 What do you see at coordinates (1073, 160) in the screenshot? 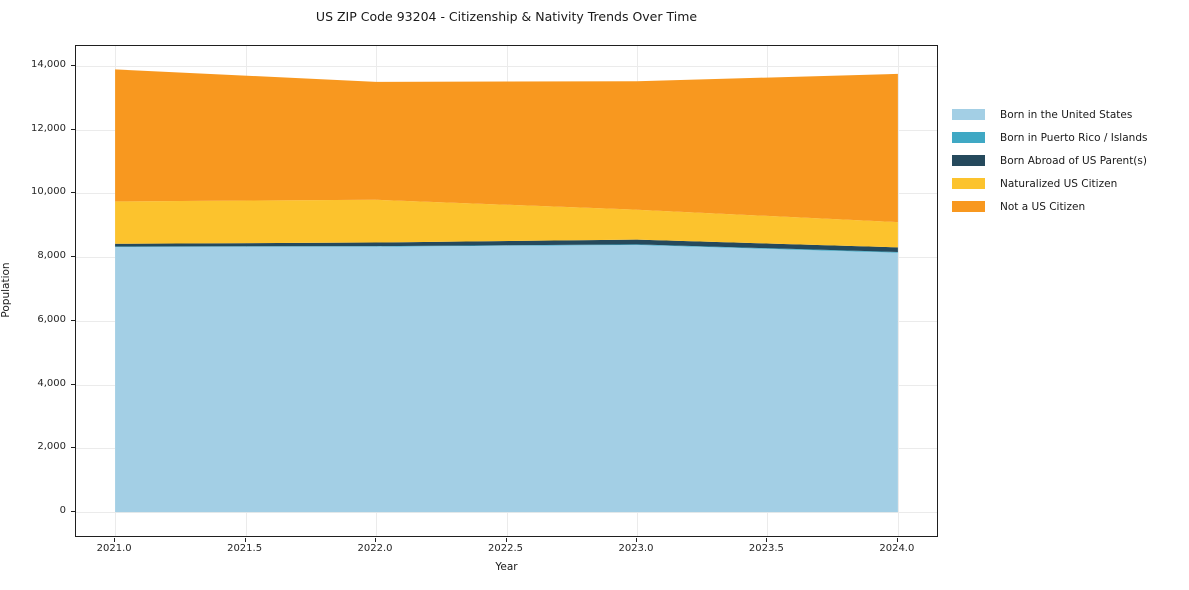
I see `legend-label: Born Abroad of US Parent(s)` at bounding box center [1073, 160].